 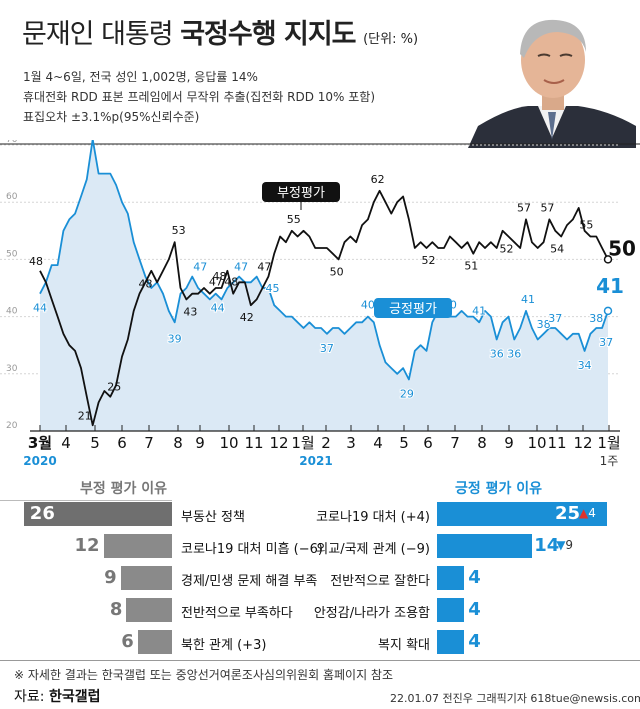 I want to click on arrow-up-icon: ▲, so click(x=584, y=513).